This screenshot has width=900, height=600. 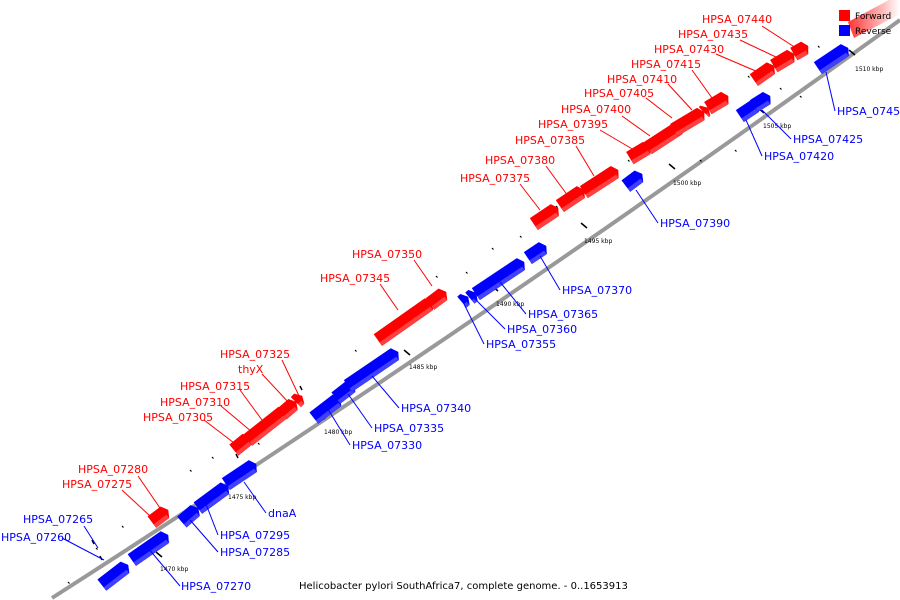 What do you see at coordinates (423, 367) in the screenshot?
I see `kbp-tick-label: 1485 kbp` at bounding box center [423, 367].